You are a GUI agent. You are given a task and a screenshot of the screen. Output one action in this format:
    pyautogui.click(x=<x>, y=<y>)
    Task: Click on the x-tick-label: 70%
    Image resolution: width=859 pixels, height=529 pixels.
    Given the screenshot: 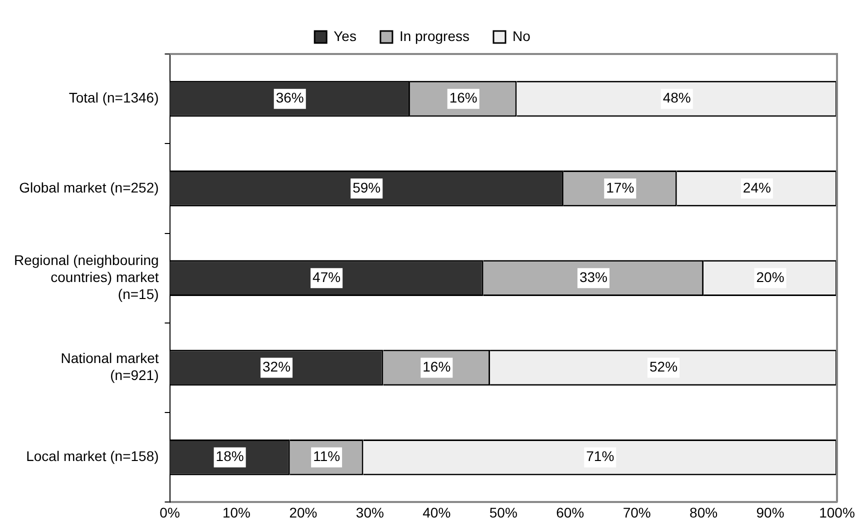 What is the action you would take?
    pyautogui.click(x=636, y=512)
    